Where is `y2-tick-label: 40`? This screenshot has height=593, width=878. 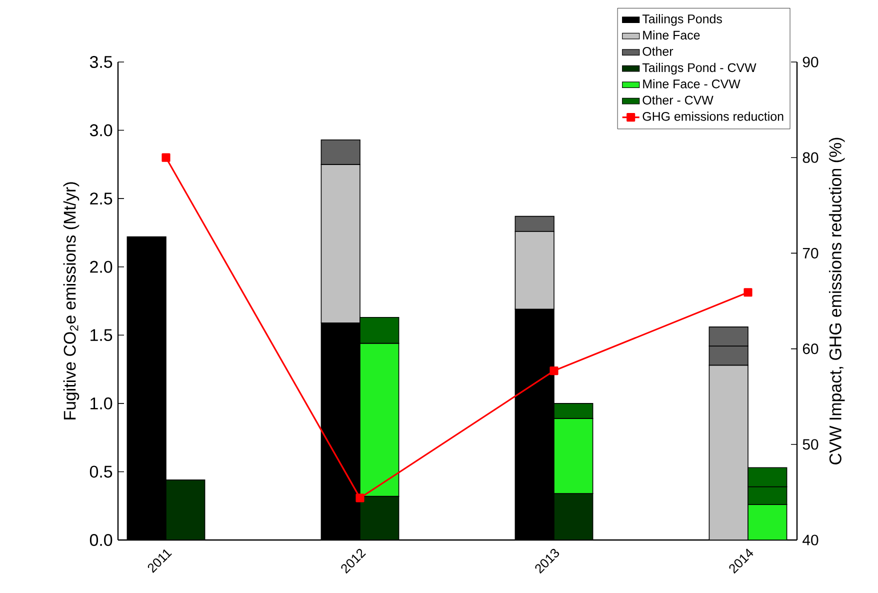
y2-tick-label: 40 is located at coordinates (810, 540).